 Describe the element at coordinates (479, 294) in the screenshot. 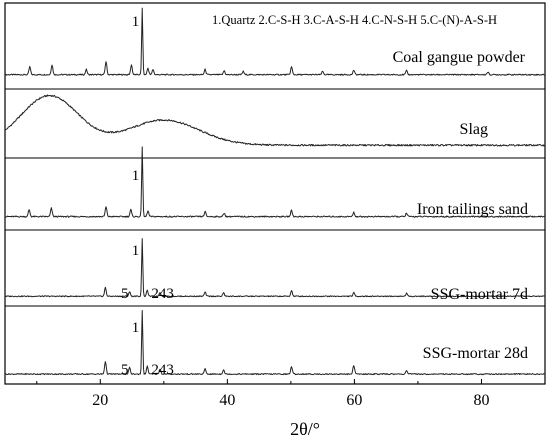

I see `series-label-4: SSG-mortar 7d` at that location.